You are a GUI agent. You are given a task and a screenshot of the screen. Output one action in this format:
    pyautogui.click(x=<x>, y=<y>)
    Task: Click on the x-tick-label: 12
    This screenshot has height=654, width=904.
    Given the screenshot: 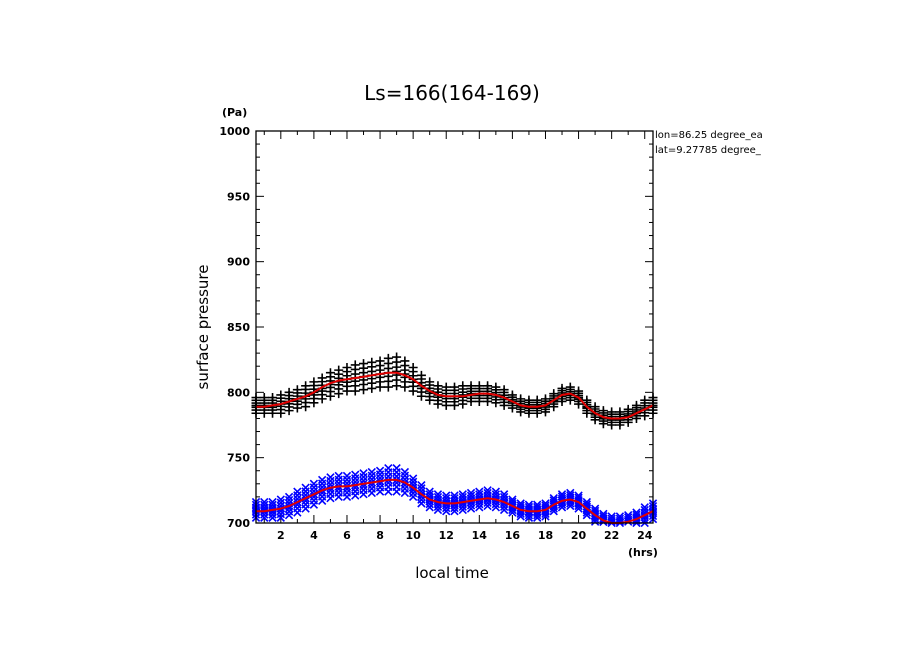 What is the action you would take?
    pyautogui.click(x=446, y=535)
    